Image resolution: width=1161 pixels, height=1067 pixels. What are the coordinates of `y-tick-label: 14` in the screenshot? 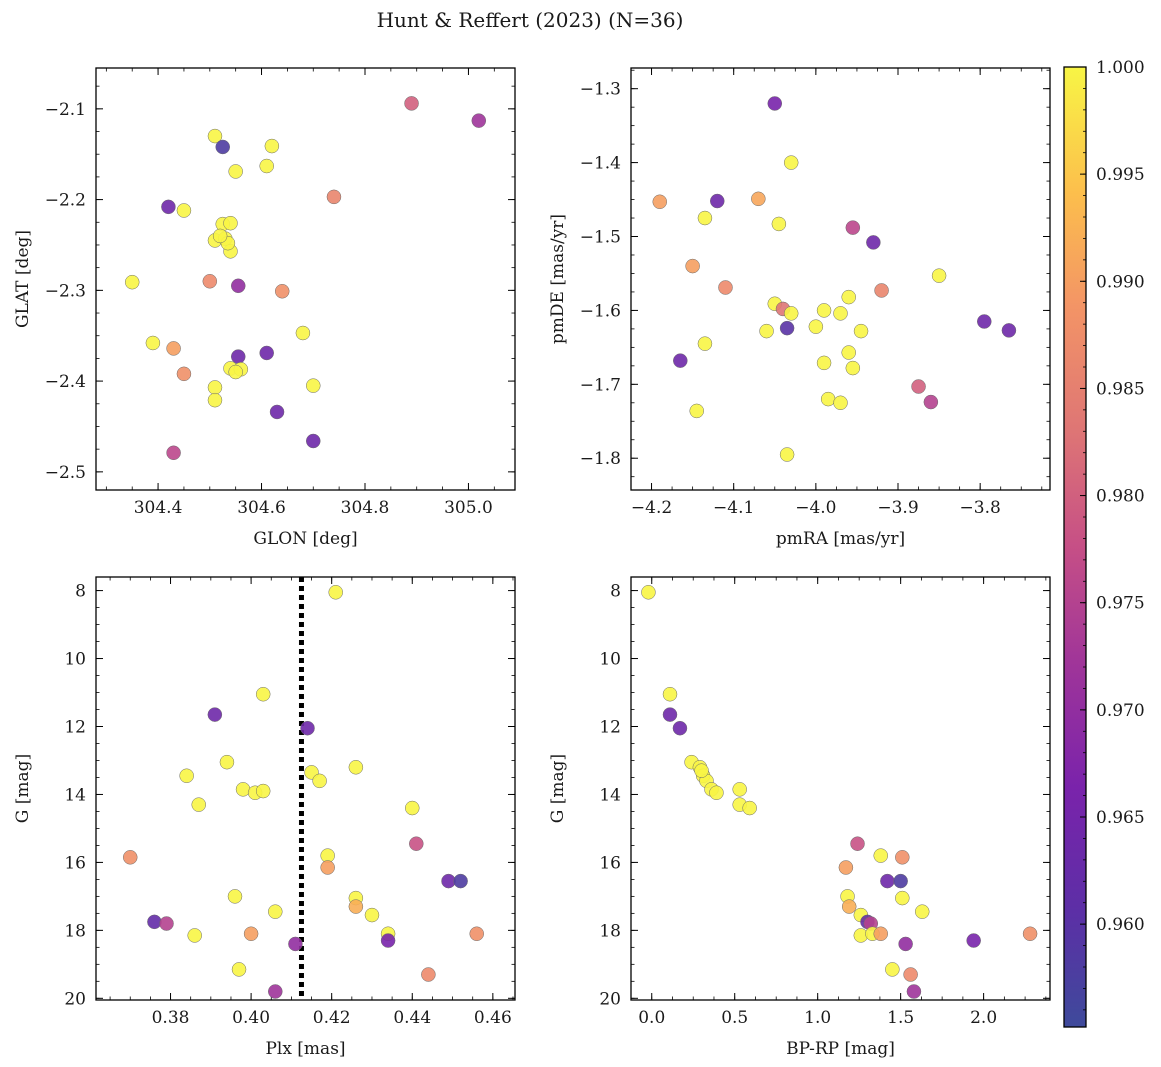 It's located at (610, 795).